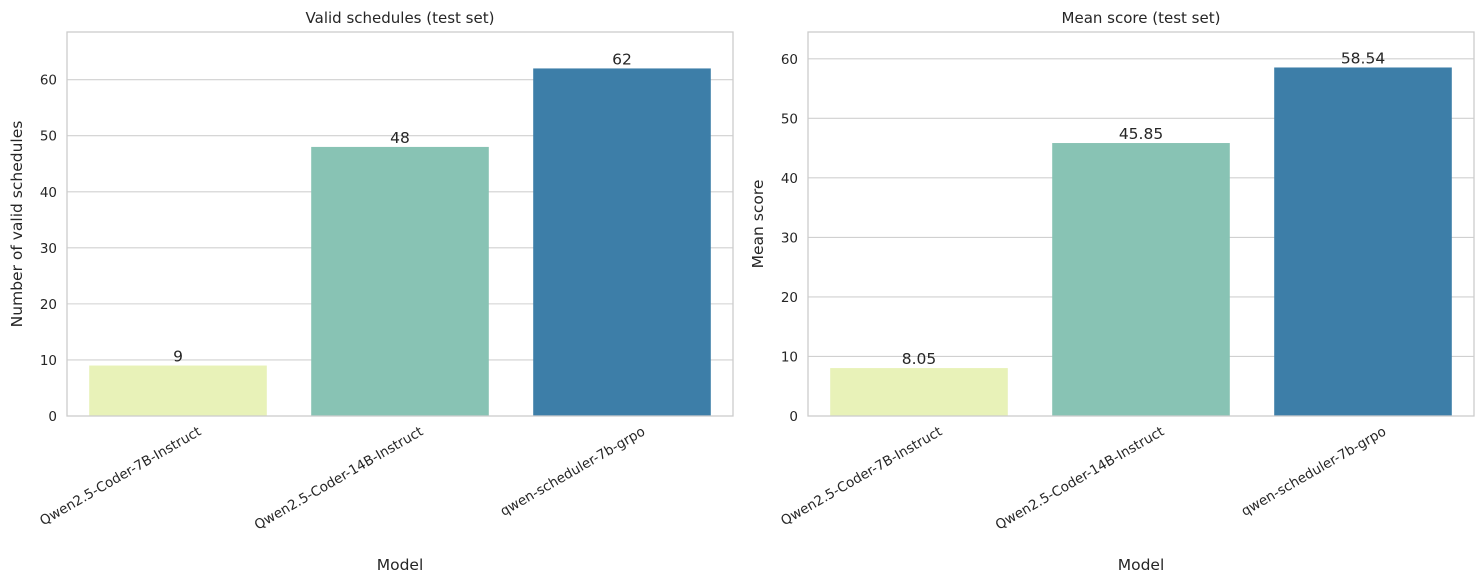  Describe the element at coordinates (400, 18) in the screenshot. I see `chart-title: Valid schedules (test set)` at that location.